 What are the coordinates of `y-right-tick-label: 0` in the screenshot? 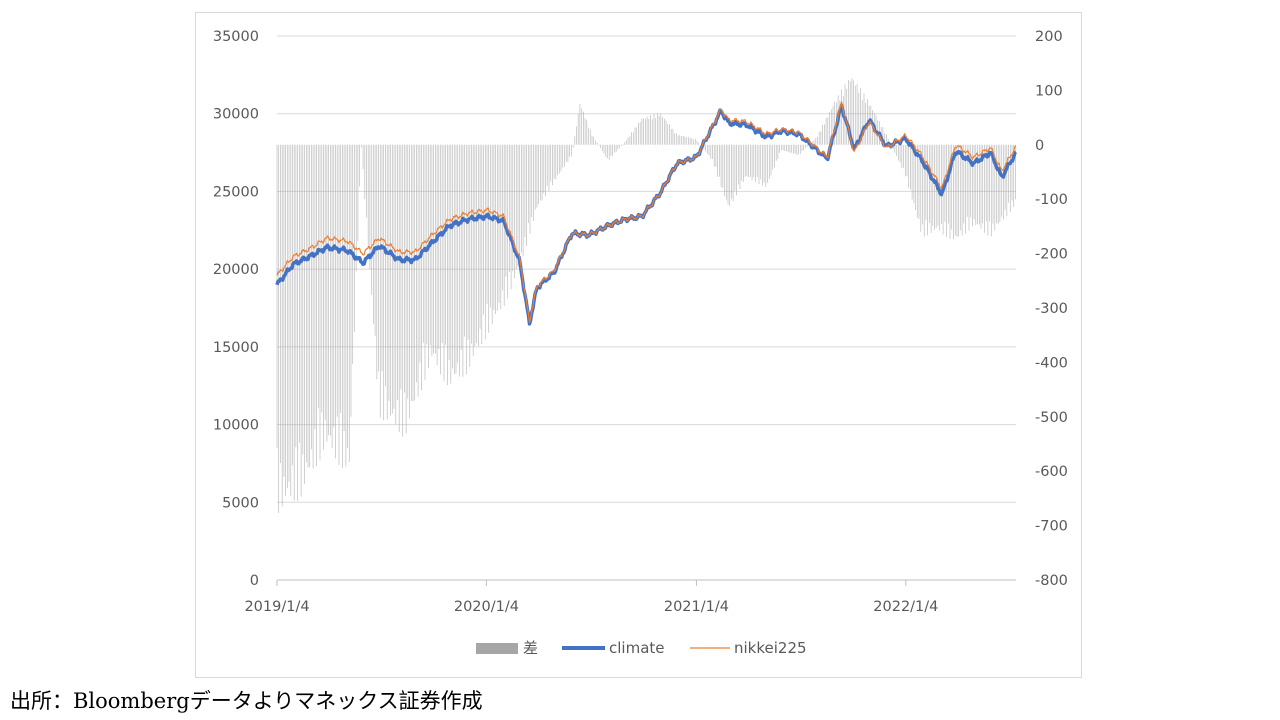 It's located at (1039, 146).